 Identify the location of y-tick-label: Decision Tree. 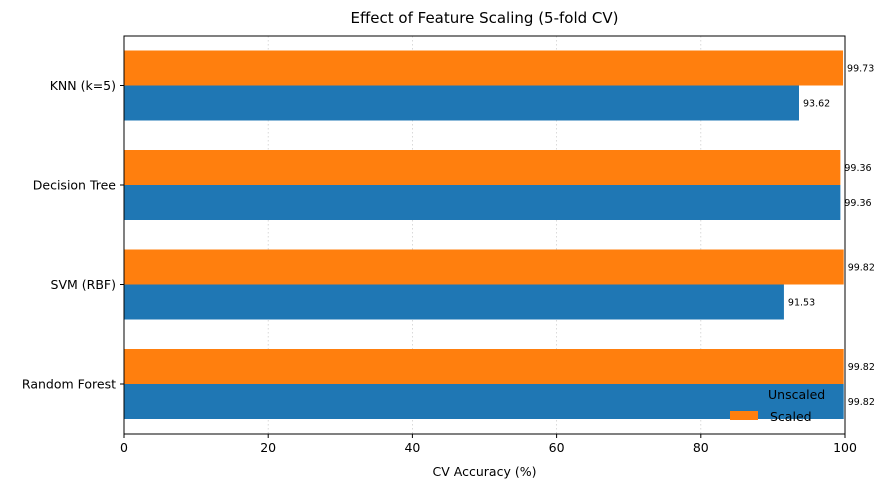
(75, 185).